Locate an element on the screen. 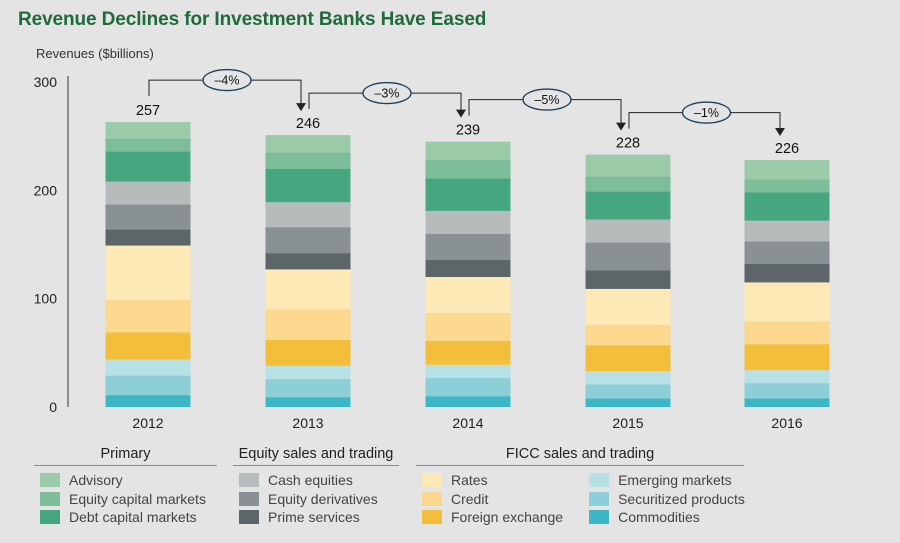 Image resolution: width=900 pixels, height=543 pixels. legend-label: Advisory is located at coordinates (96, 480).